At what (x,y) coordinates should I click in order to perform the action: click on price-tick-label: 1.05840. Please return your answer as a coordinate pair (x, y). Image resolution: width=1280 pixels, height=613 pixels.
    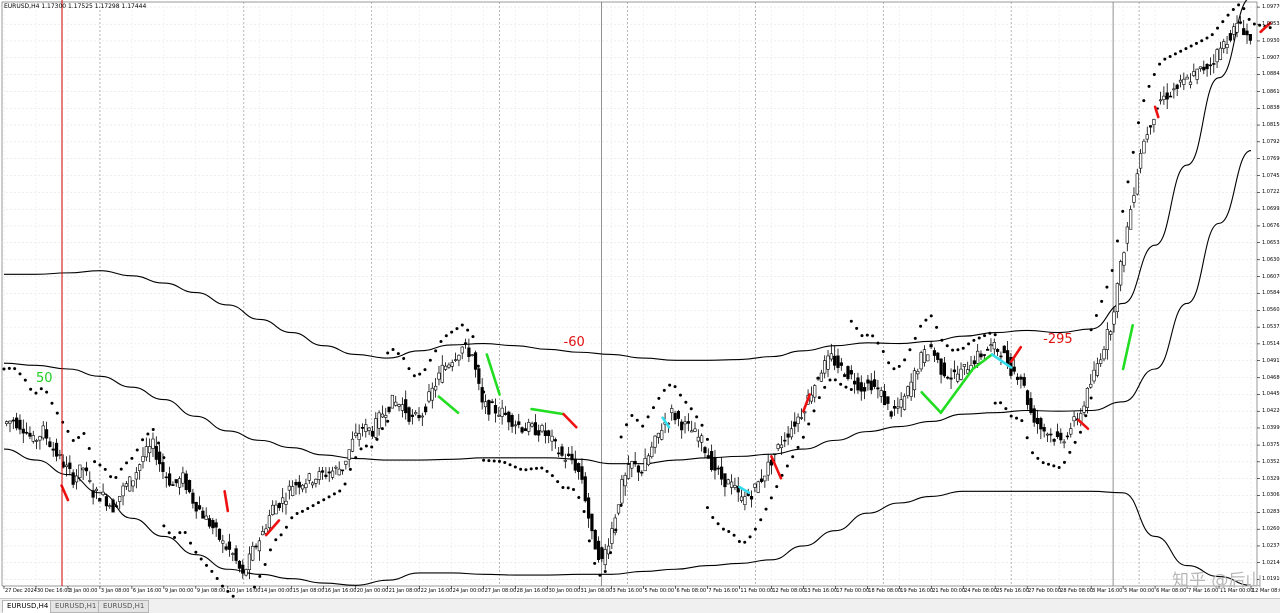
    Looking at the image, I should click on (1271, 293).